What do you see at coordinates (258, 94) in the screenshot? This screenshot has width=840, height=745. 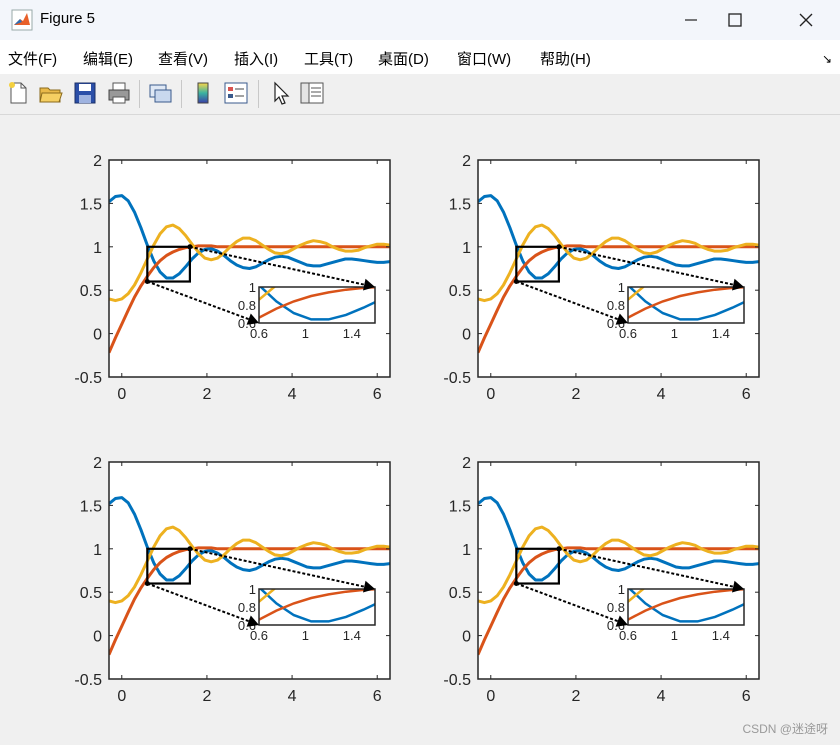 I see `toolbar-separator` at bounding box center [258, 94].